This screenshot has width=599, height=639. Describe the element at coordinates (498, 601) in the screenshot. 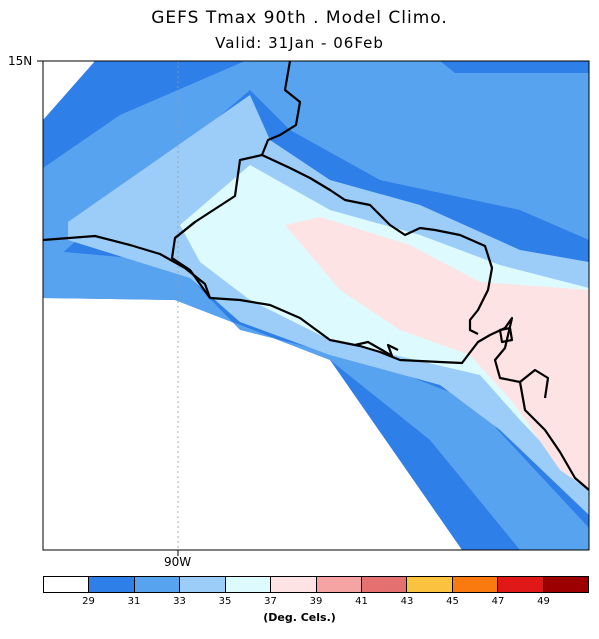

I see `legend-tick-label: 47` at that location.